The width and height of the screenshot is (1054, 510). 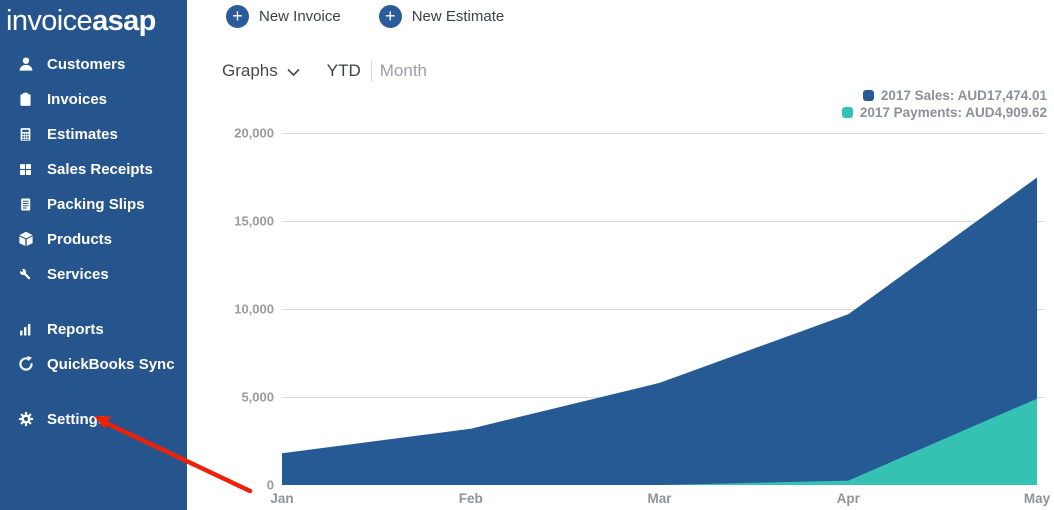 What do you see at coordinates (343, 70) in the screenshot?
I see `tab-ytd: YTD` at bounding box center [343, 70].